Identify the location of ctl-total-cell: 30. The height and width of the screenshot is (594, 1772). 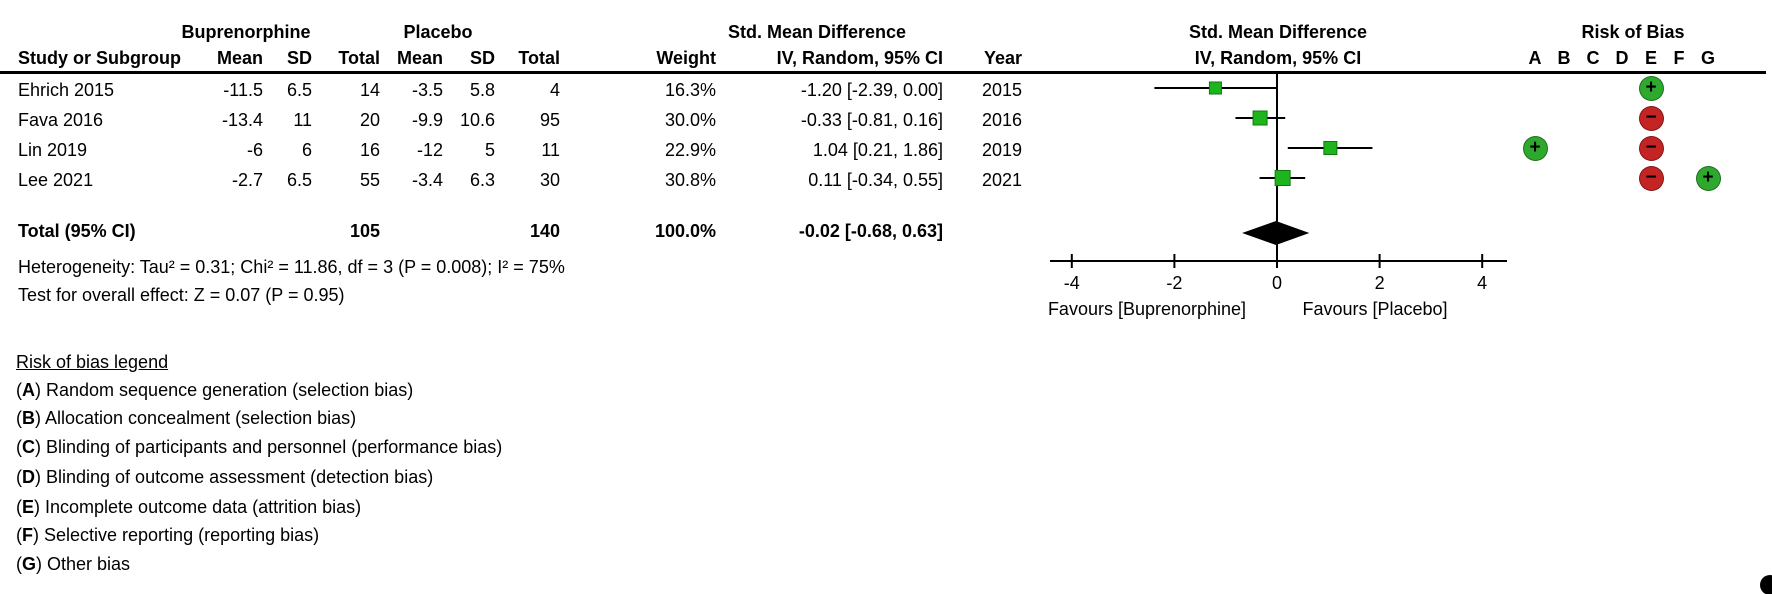
(549, 180).